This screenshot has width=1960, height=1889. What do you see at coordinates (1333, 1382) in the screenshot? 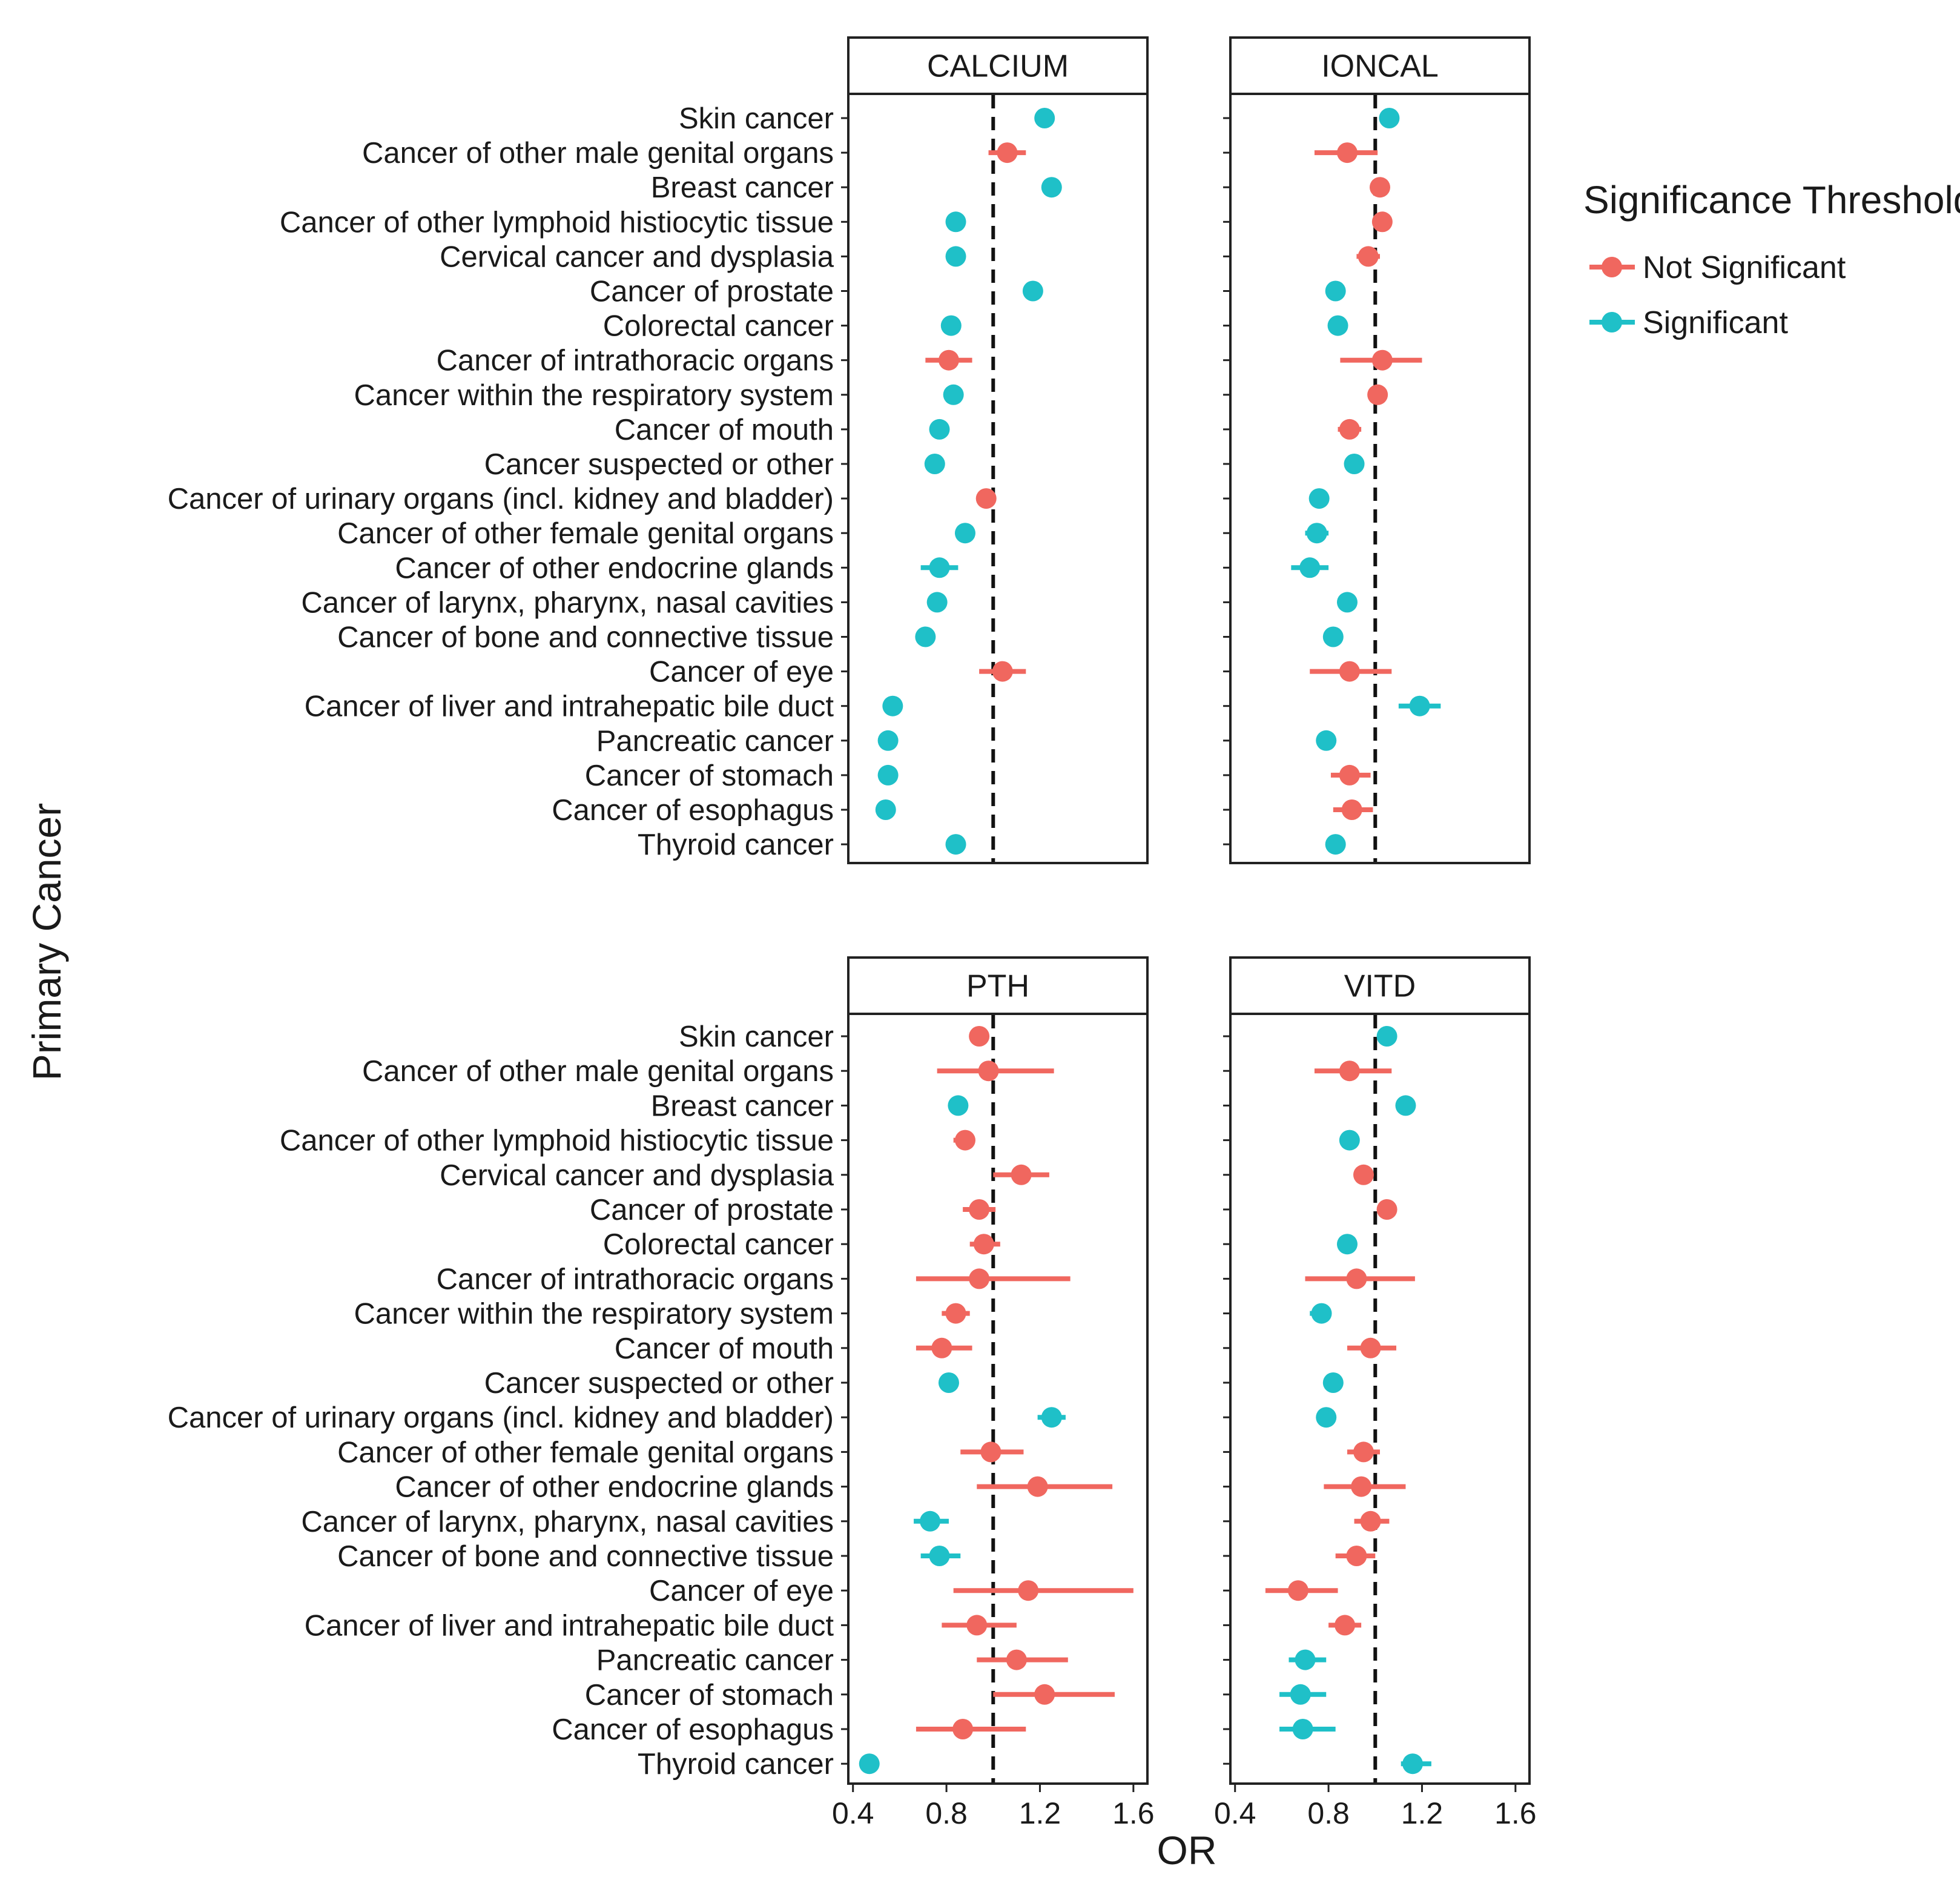
I see `point-vitd-cancer-suspected-or-other` at bounding box center [1333, 1382].